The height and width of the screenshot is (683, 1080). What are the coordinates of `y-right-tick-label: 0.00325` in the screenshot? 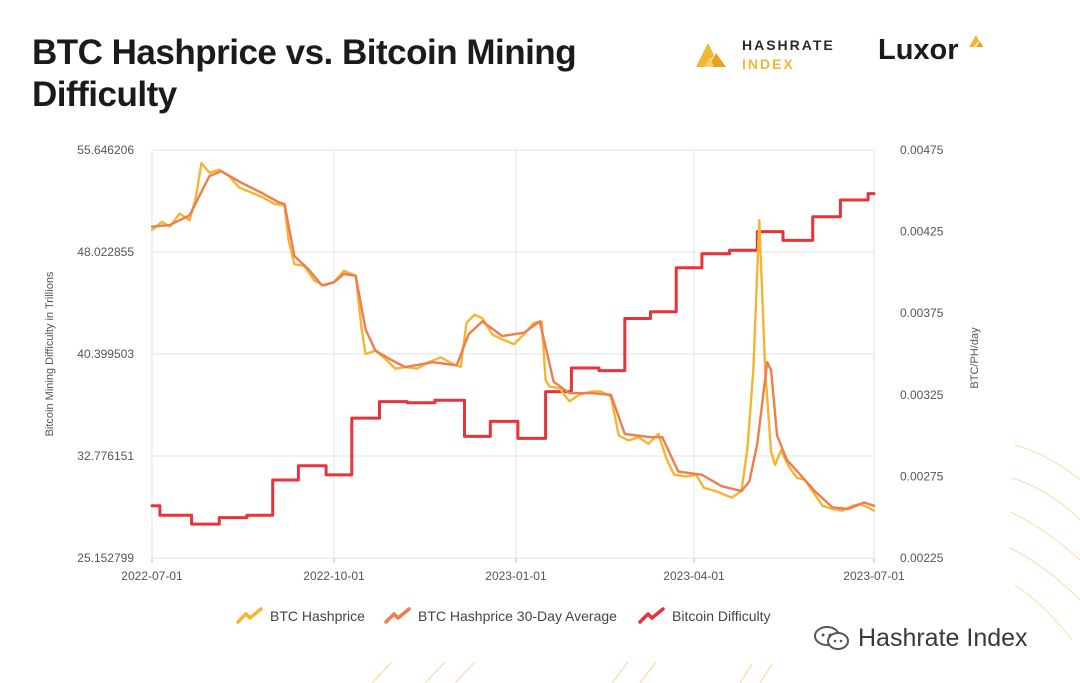 It's located at (922, 395).